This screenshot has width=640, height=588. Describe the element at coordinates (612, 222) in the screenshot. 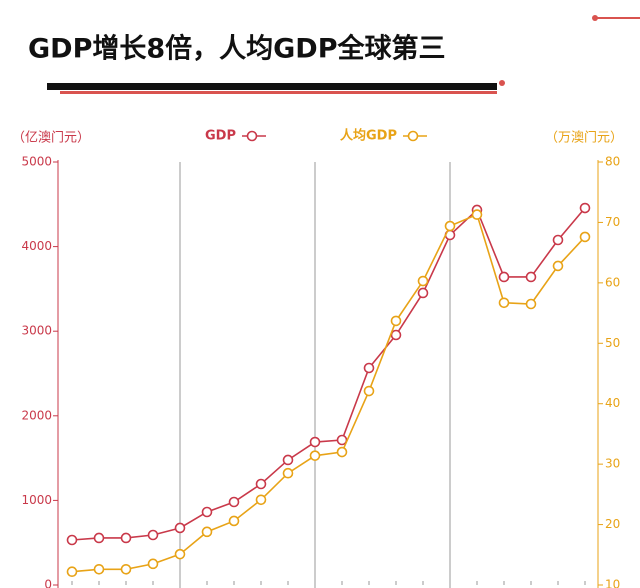

I see `y2-tick-label: 70` at that location.